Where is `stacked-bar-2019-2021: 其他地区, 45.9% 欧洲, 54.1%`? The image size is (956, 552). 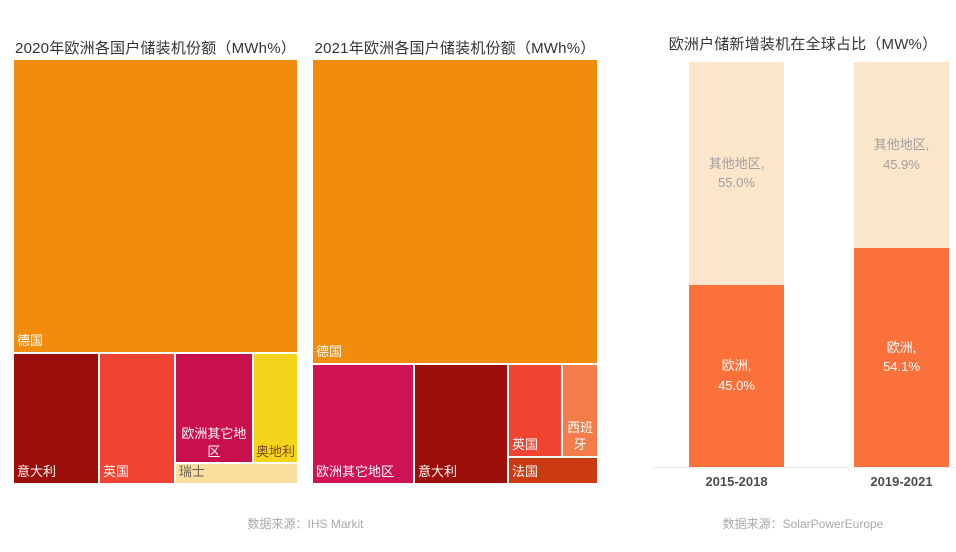
stacked-bar-2019-2021: 其他地区, 45.9% 欧洲, 54.1% is located at coordinates (901, 264).